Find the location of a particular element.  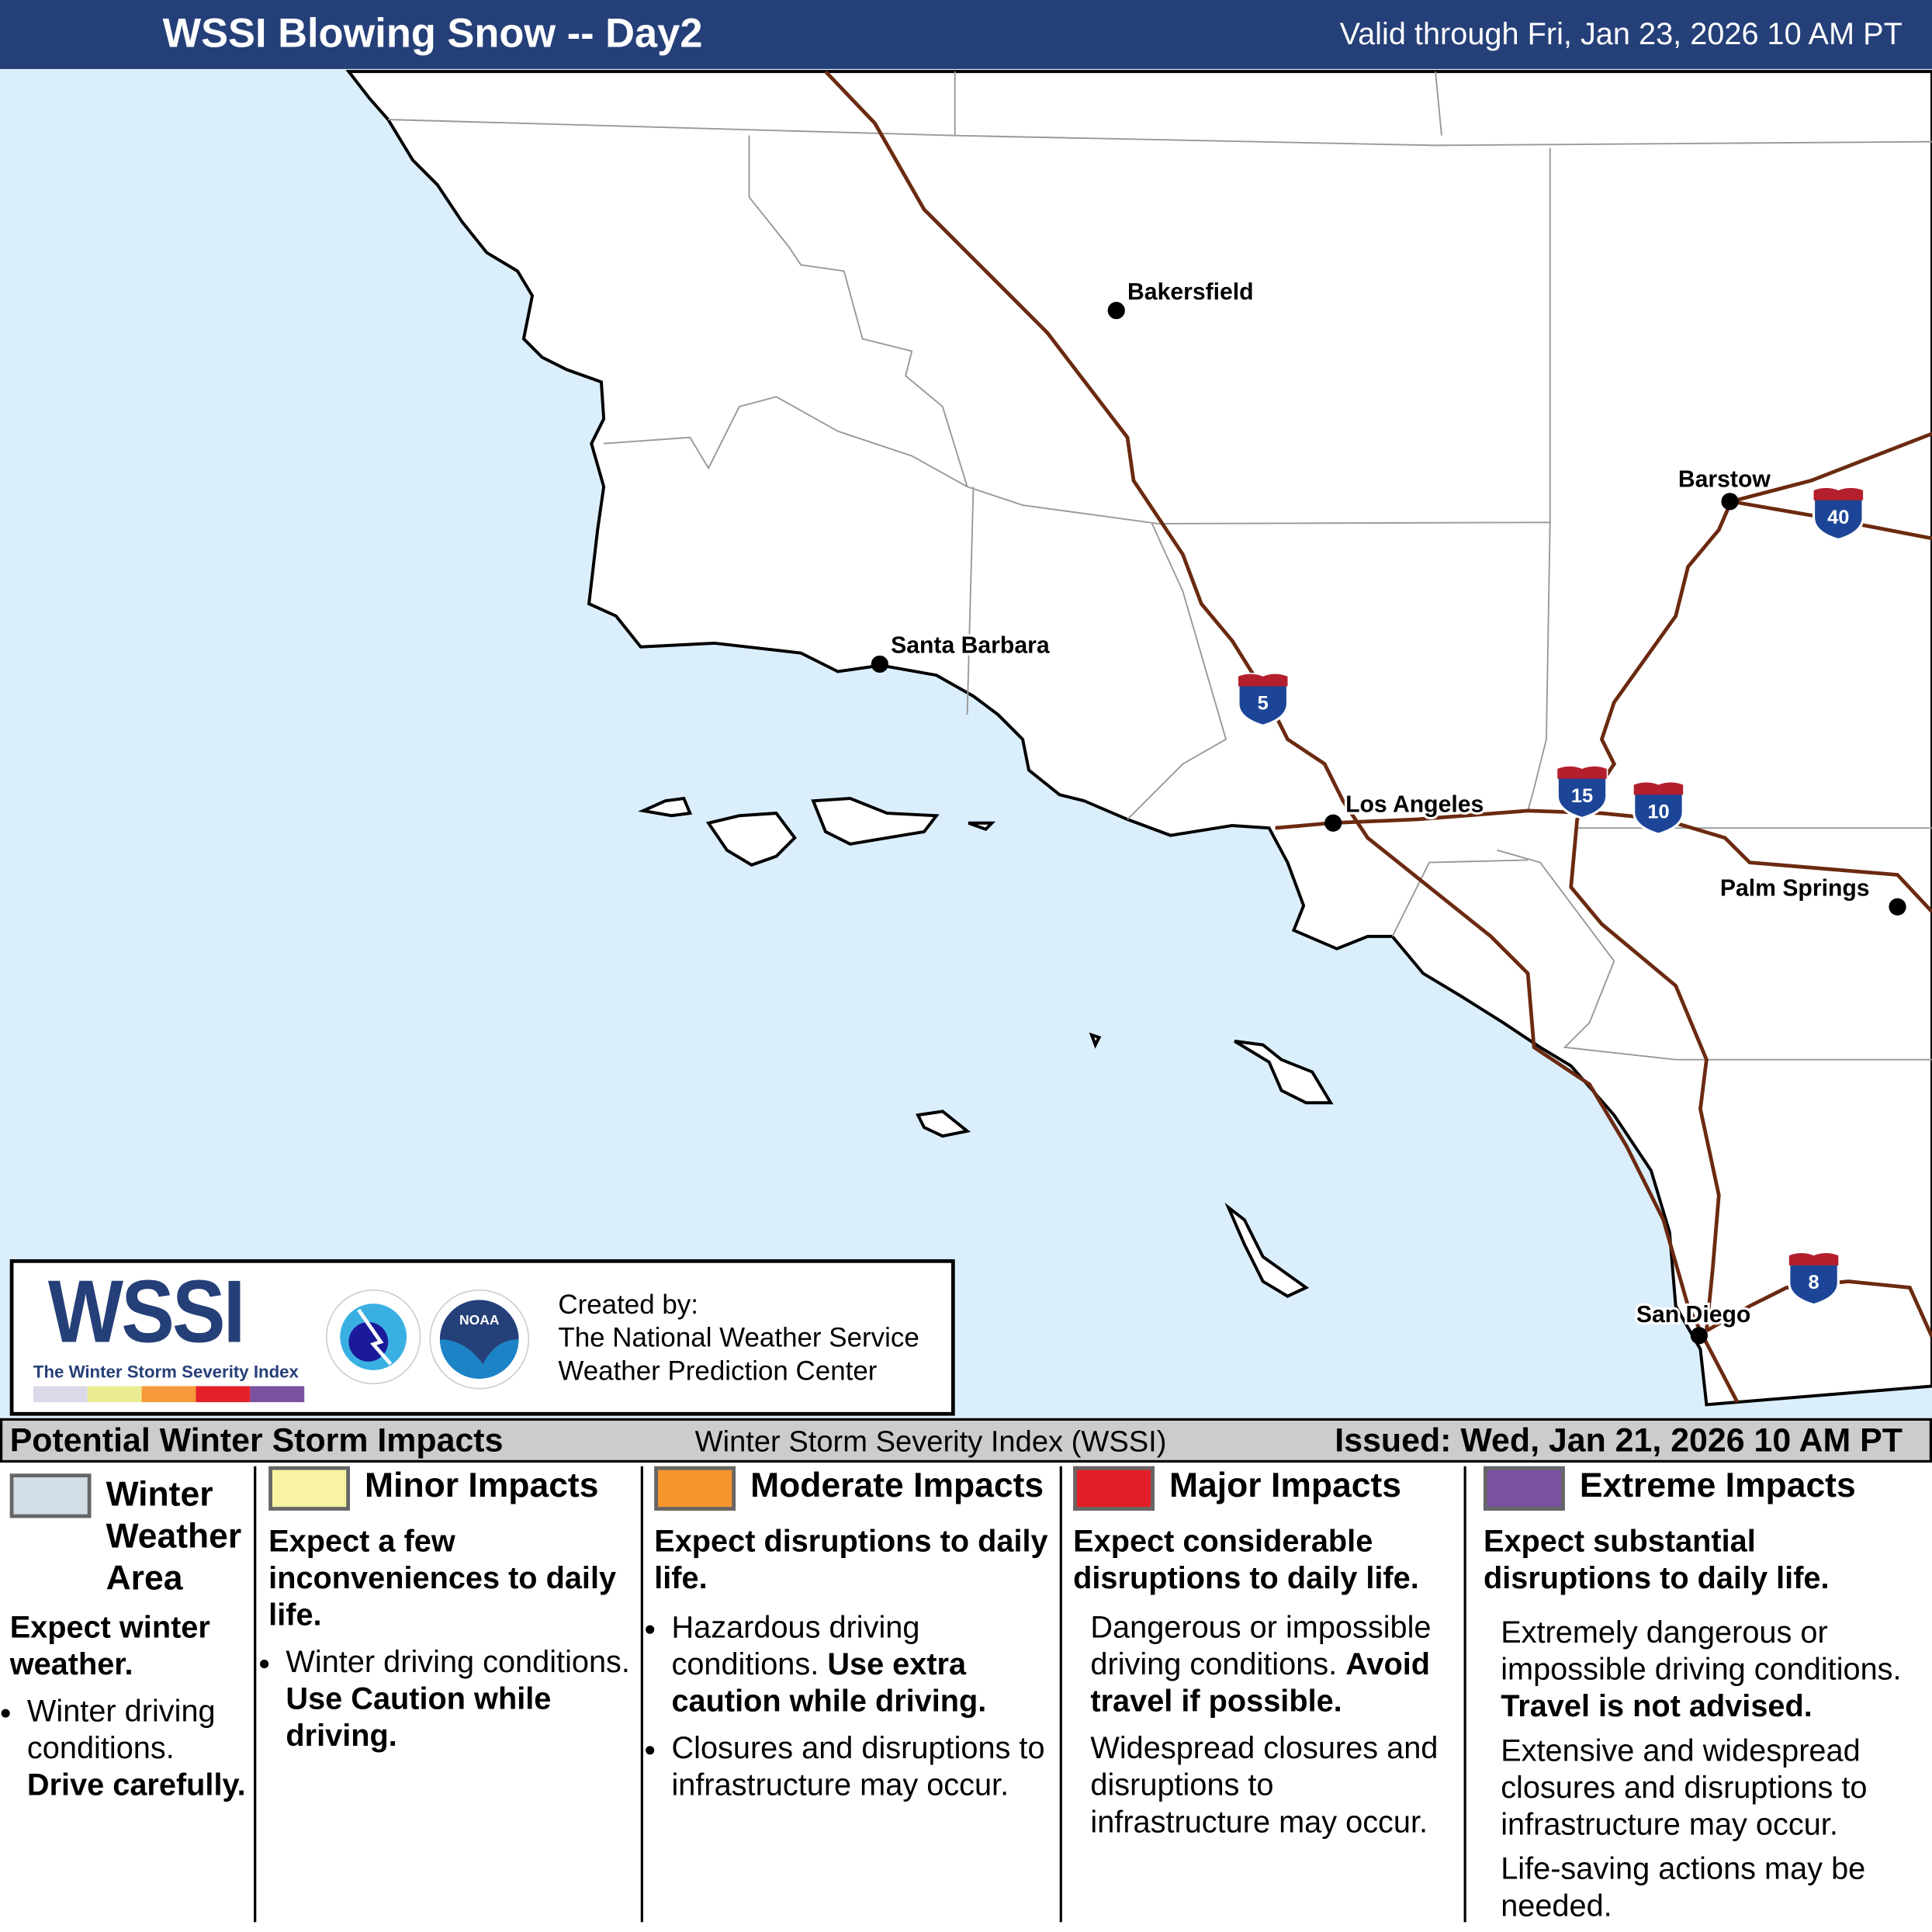

city-label: San Diego is located at coordinates (1693, 1315).